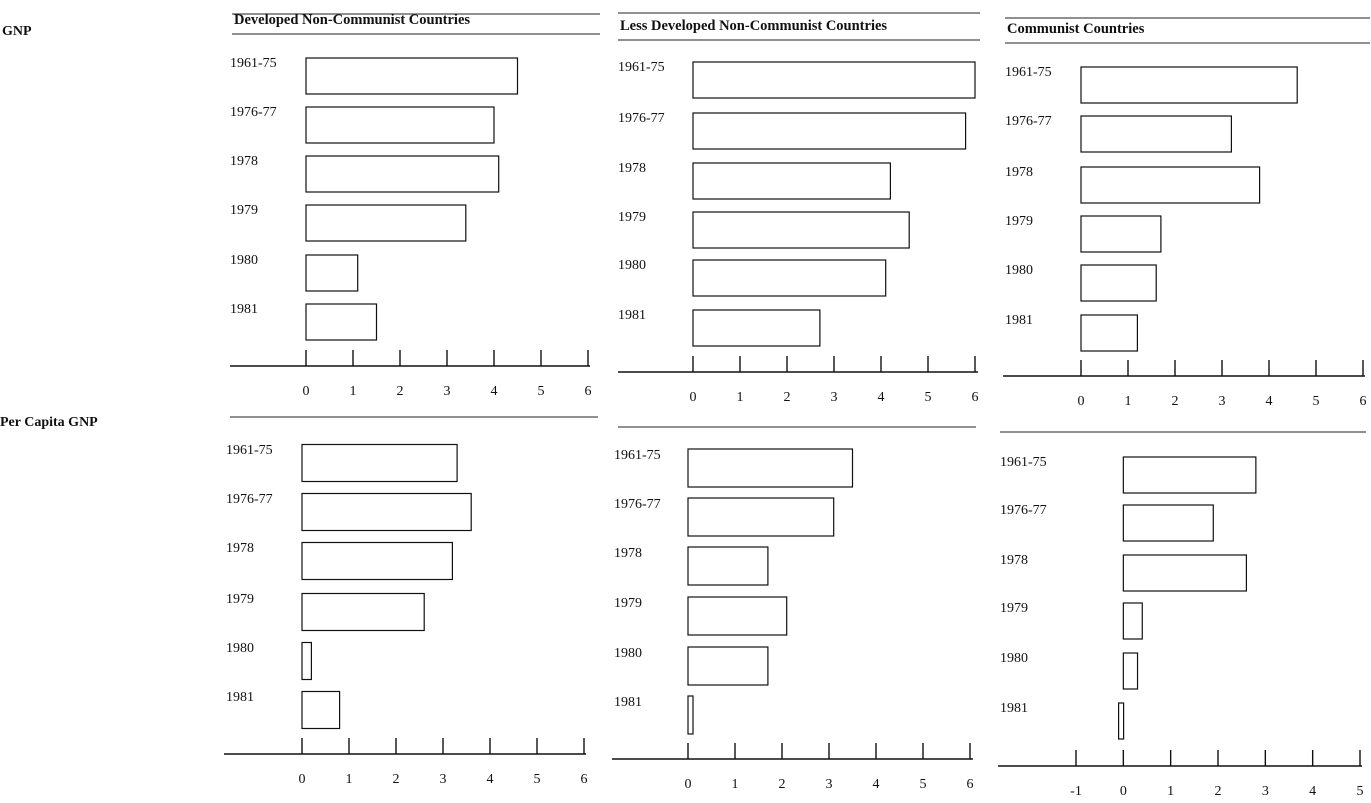 This screenshot has width=1371, height=803. I want to click on panel-title: Developed Non-Communist Countries, so click(352, 20).